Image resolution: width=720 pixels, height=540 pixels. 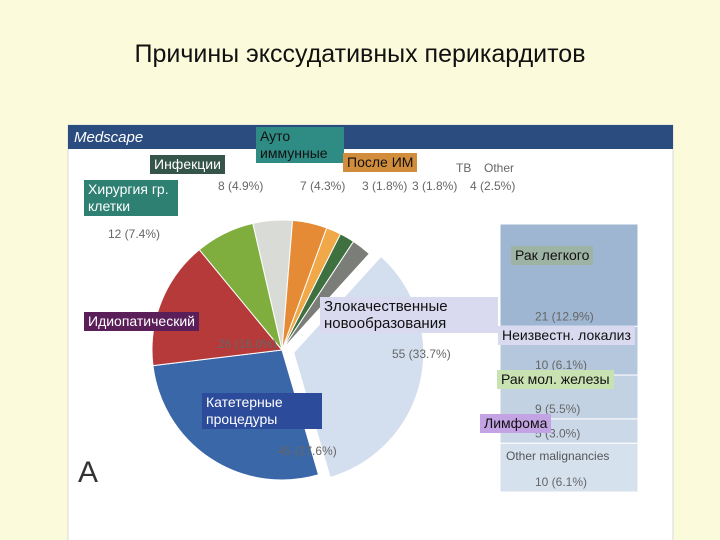 I want to click on value-label: 4 (2.5%), so click(x=492, y=186).